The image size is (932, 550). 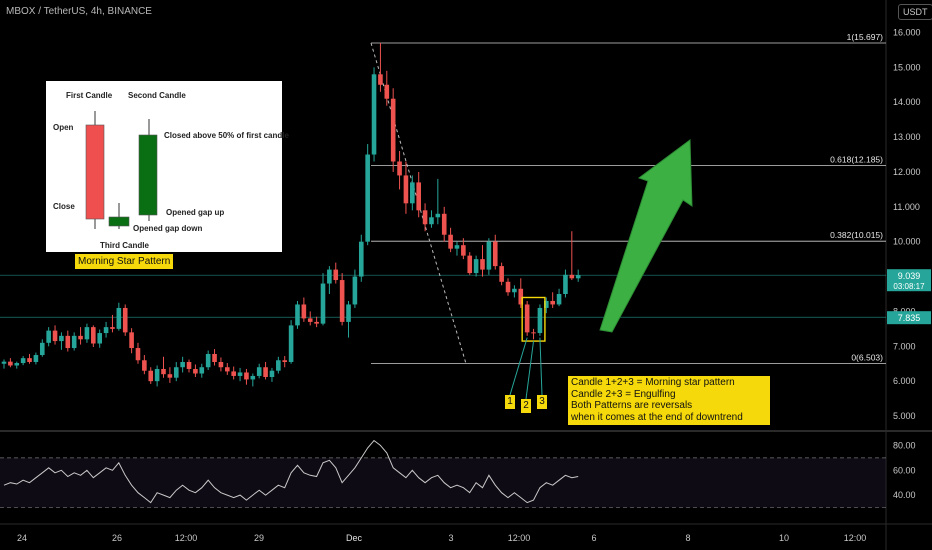 I want to click on candle-number-3: 3, so click(x=542, y=402).